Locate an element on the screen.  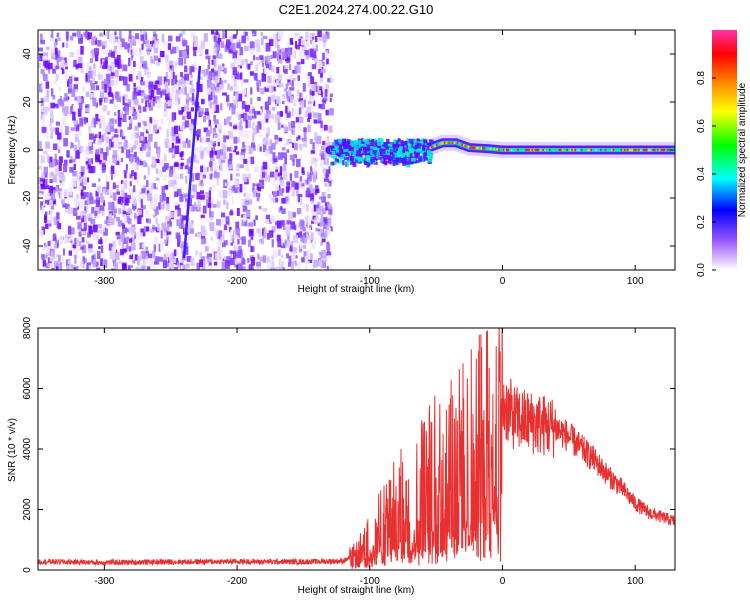
snr-y-tick-label: 4000 is located at coordinates (27, 448).